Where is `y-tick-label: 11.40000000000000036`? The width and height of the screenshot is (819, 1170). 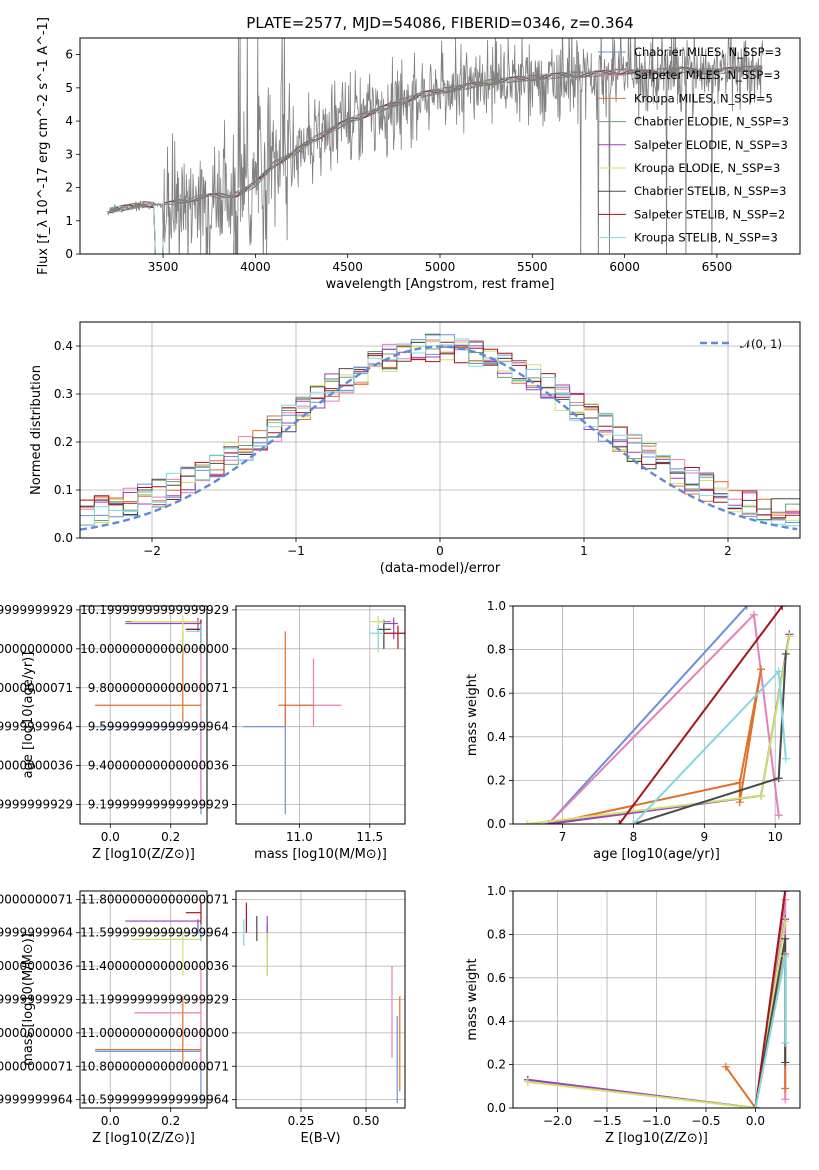 y-tick-label: 11.40000000000000036 is located at coordinates (36, 966).